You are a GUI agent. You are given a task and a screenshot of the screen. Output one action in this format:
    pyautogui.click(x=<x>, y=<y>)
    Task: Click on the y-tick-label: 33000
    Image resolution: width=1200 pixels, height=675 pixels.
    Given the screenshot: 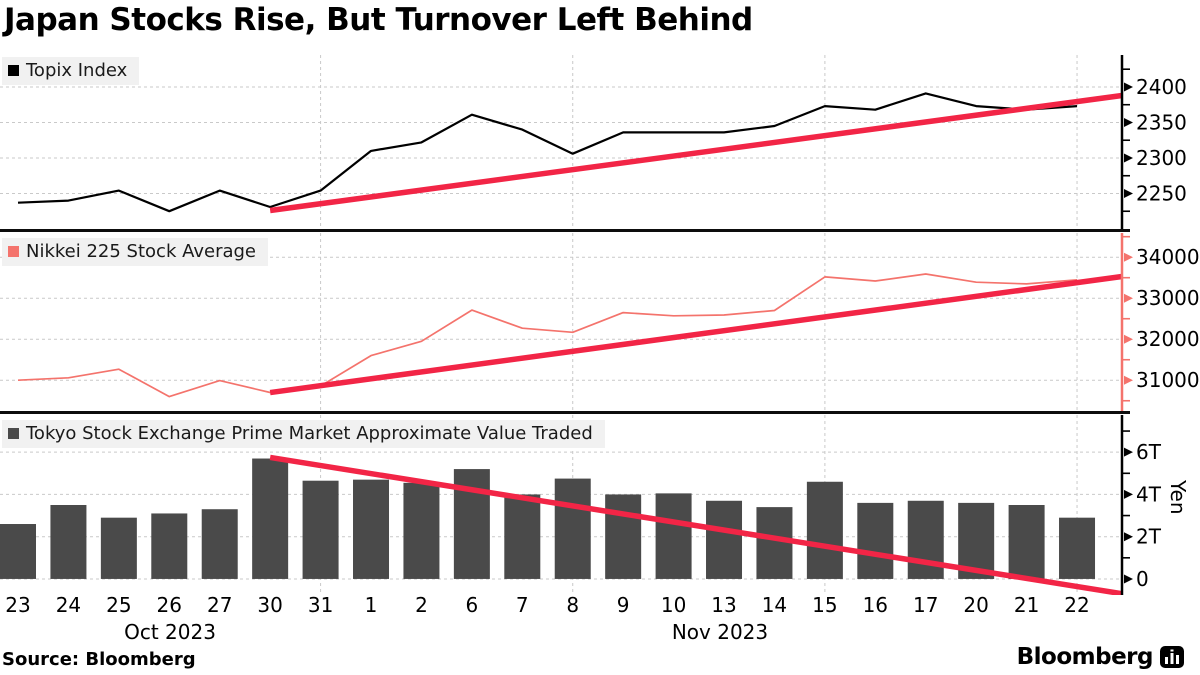 What is the action you would take?
    pyautogui.click(x=1168, y=298)
    